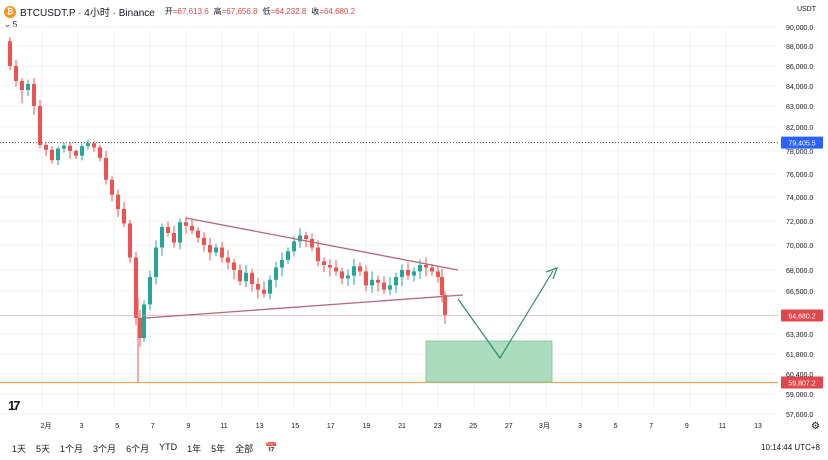  I want to click on ohlc-open: 开=67,613.6, so click(186, 11).